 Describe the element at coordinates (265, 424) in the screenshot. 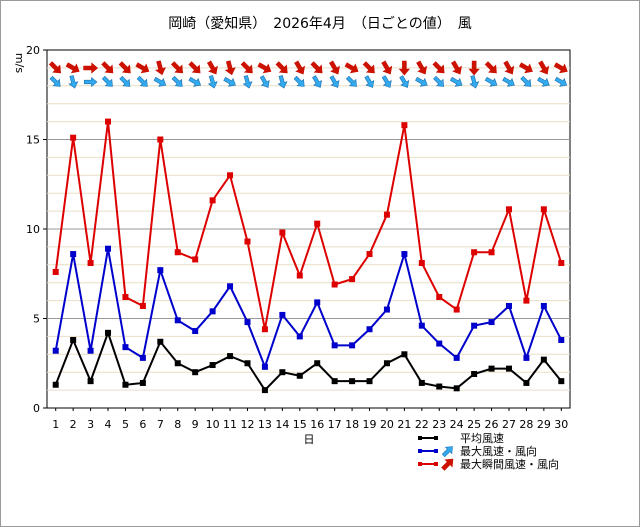

I see `x-tick-label: 13` at that location.